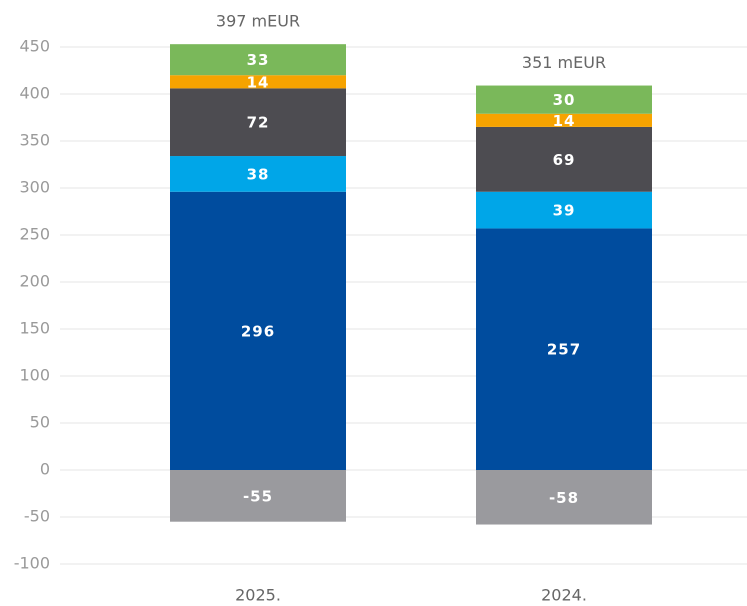  What do you see at coordinates (564, 62) in the screenshot?
I see `total-label: 351 mEUR` at bounding box center [564, 62].